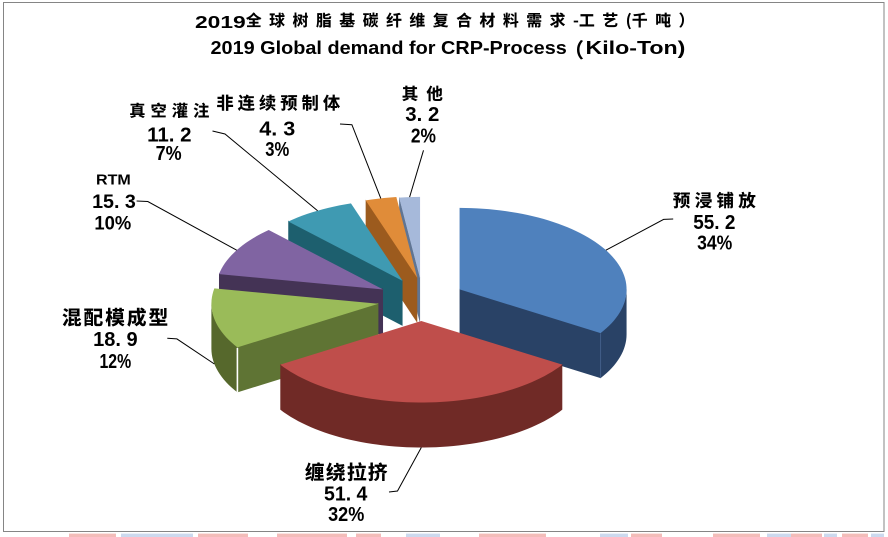 The height and width of the screenshot is (537, 888). Describe the element at coordinates (346, 495) in the screenshot. I see `svg-text: 51. 4` at that location.